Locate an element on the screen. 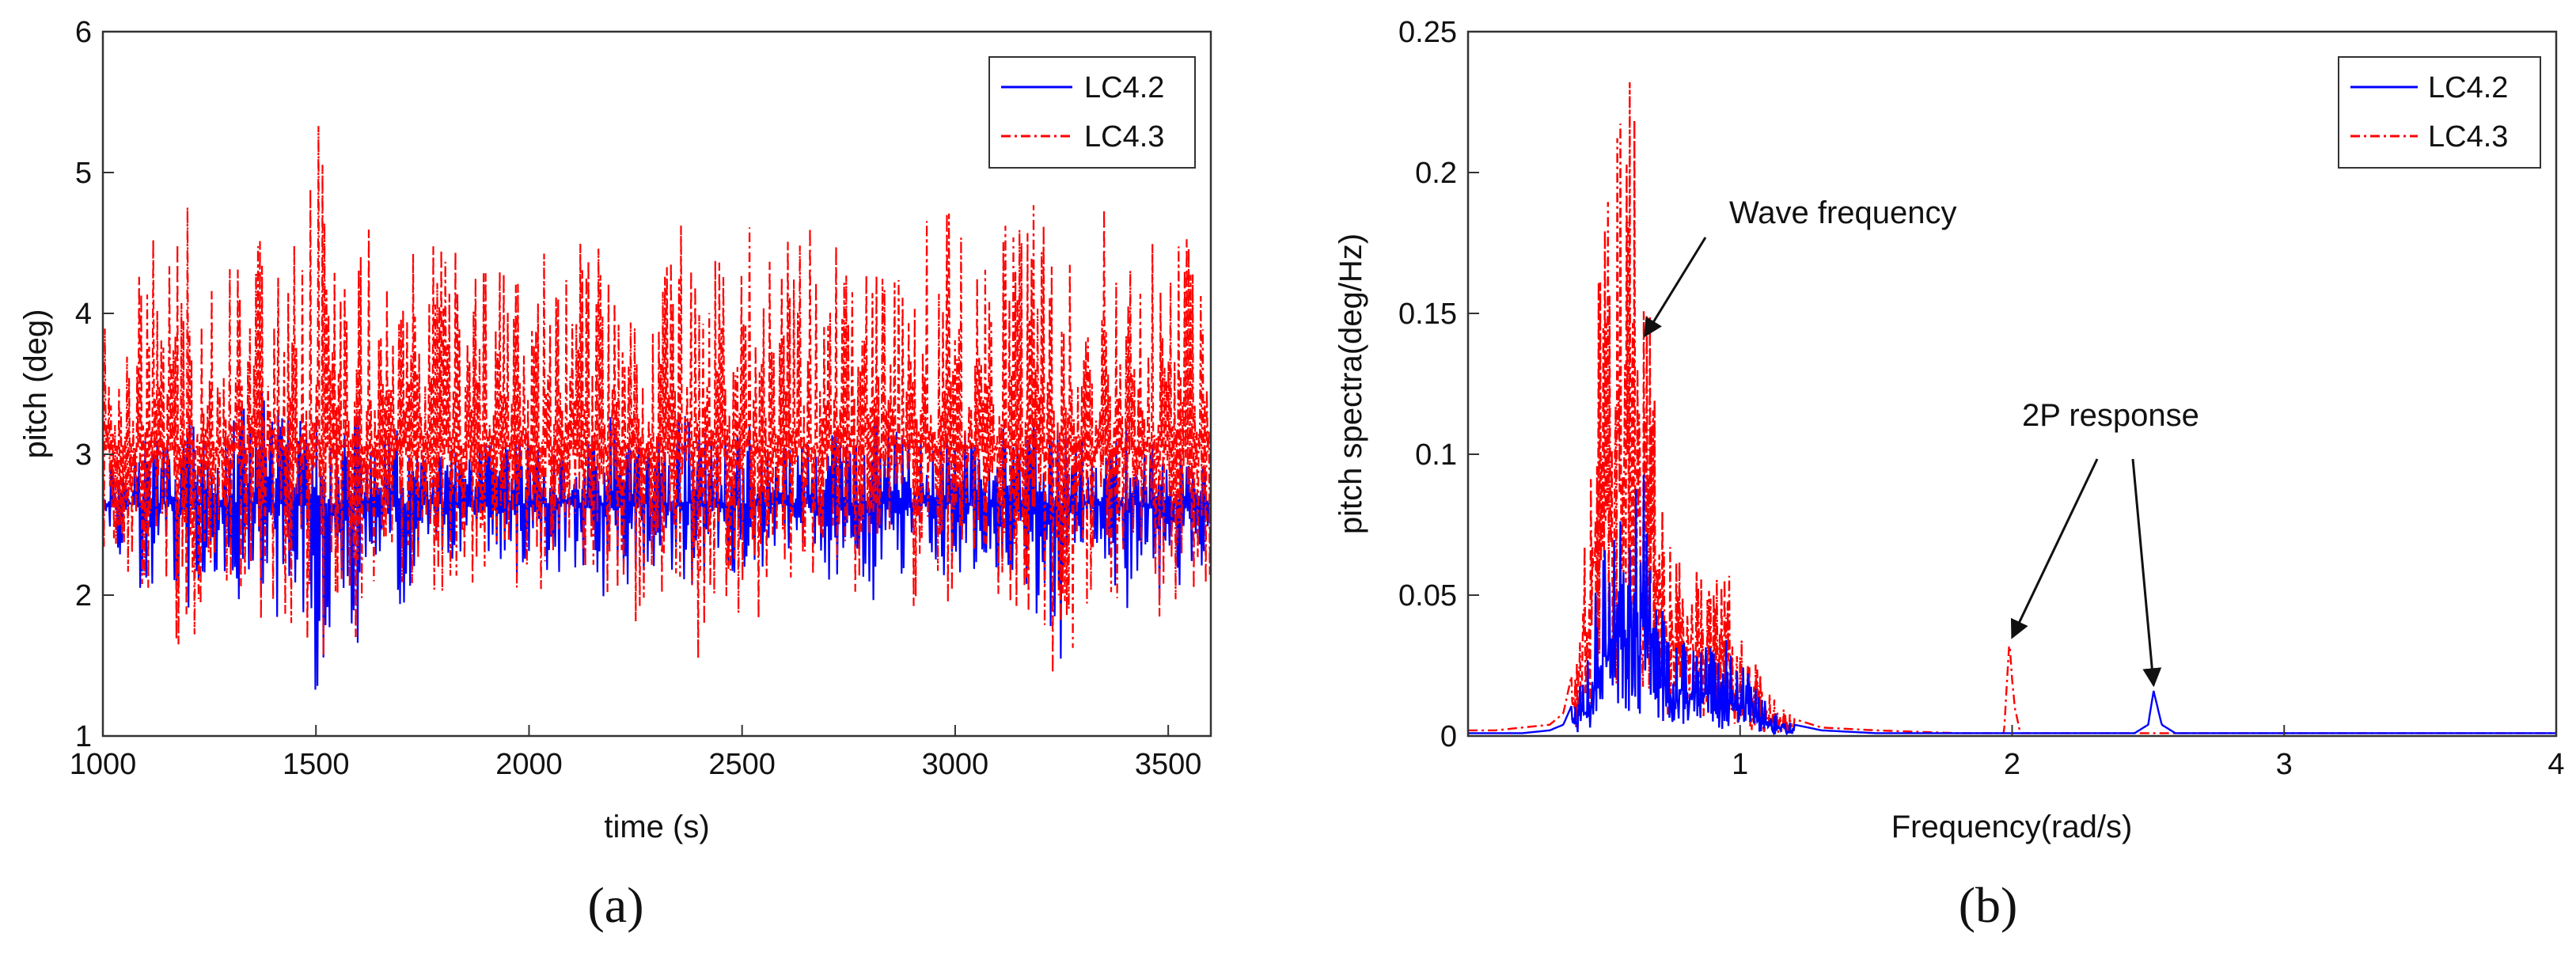  chart-b-xtick-label: 2 is located at coordinates (2012, 764).